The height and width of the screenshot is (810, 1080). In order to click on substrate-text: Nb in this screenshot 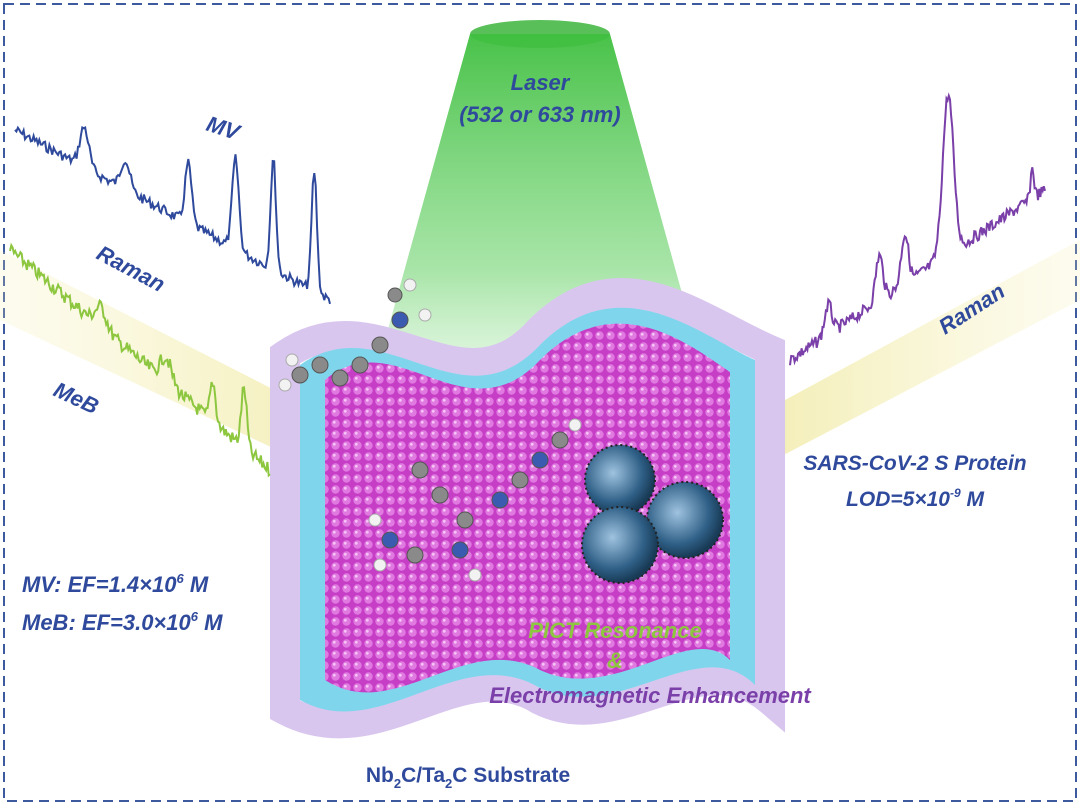, I will do `click(380, 775)`.